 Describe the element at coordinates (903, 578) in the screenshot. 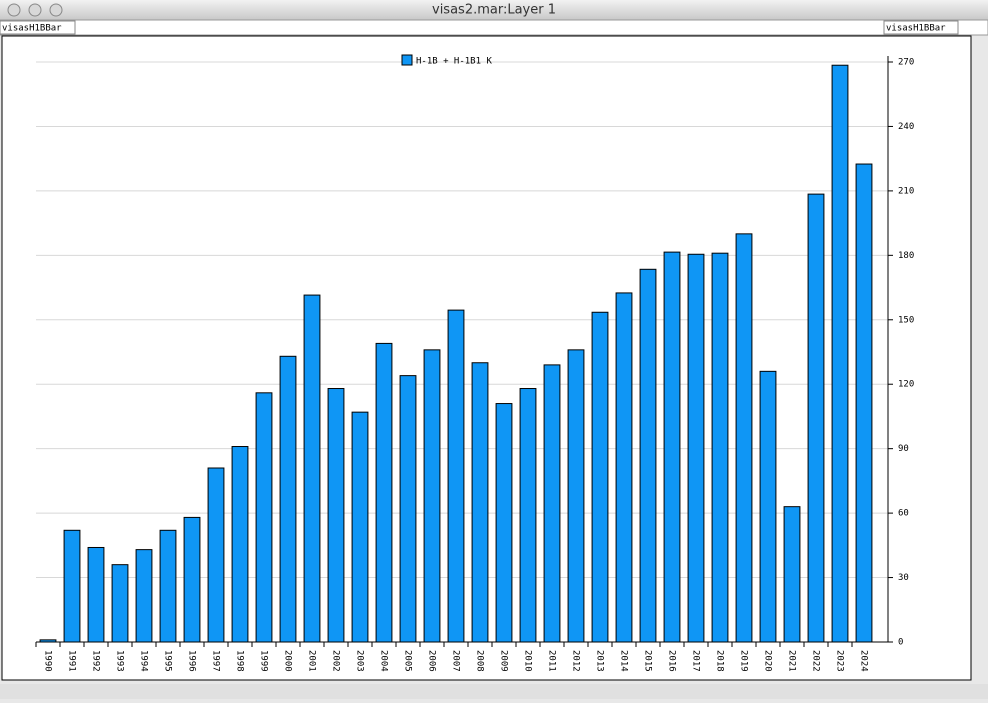

I see `y-tick-label: 30` at that location.